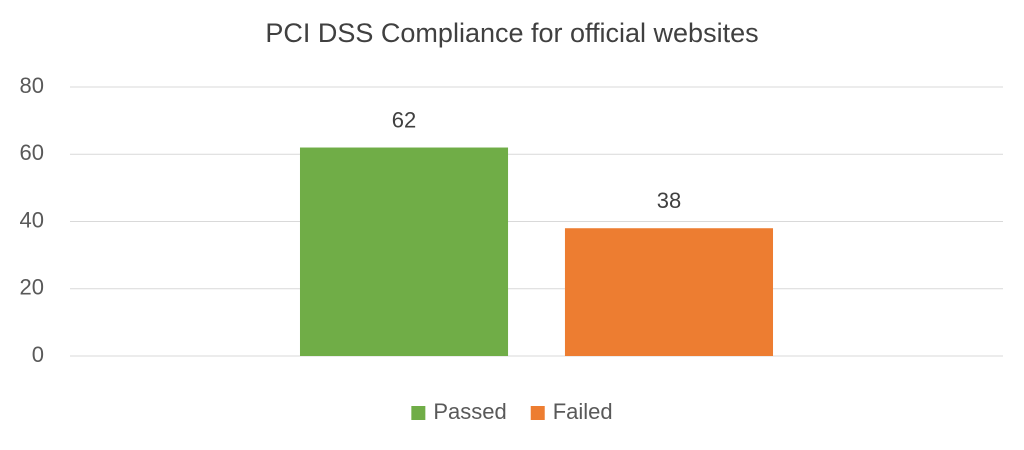 The height and width of the screenshot is (450, 1024). Describe the element at coordinates (583, 411) in the screenshot. I see `legend-label: Failed` at that location.